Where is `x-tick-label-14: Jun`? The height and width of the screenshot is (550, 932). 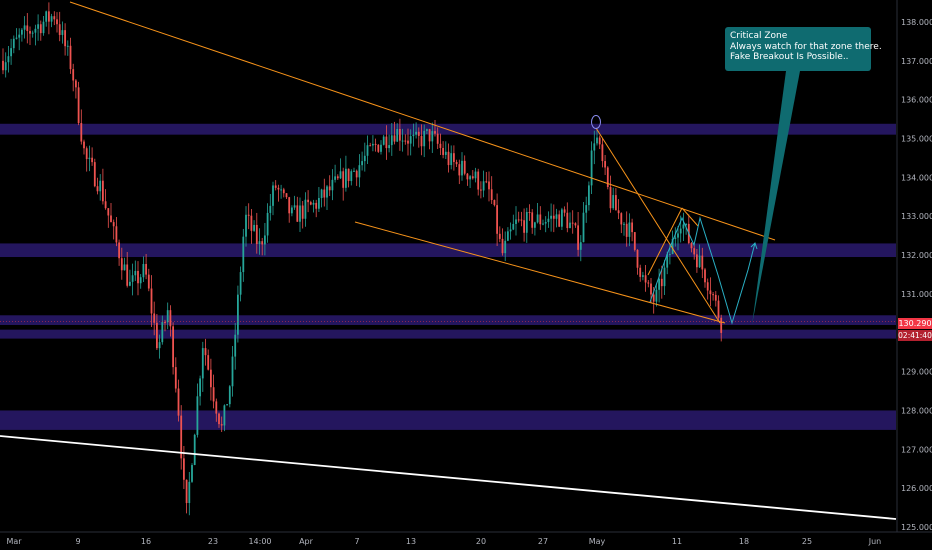
x-tick-label-14: Jun is located at coordinates (875, 541).